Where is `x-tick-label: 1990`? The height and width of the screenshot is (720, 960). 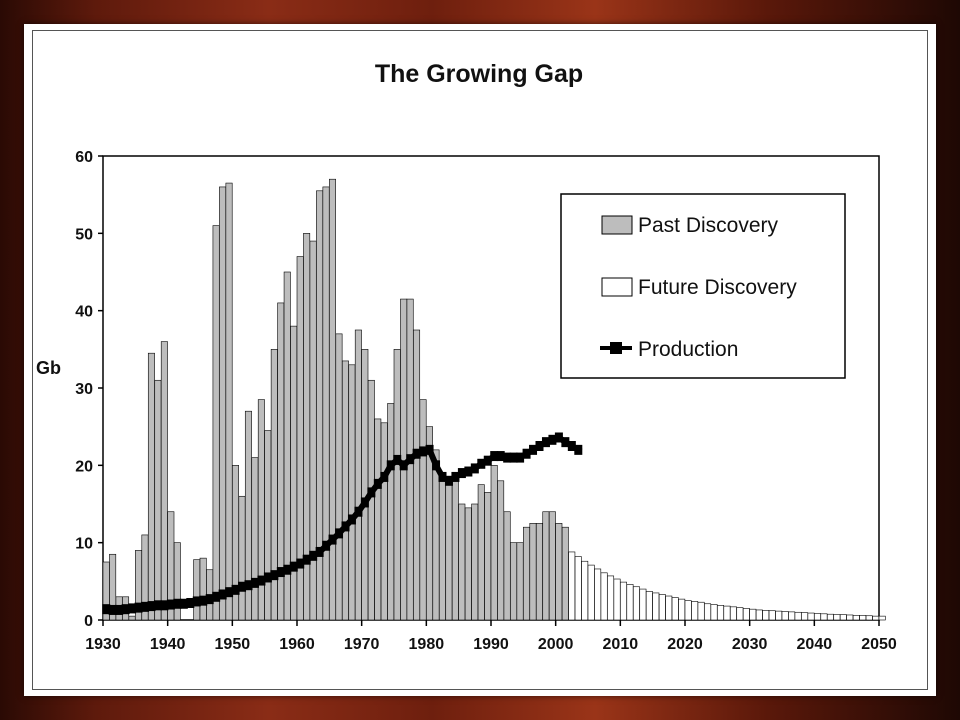
x-tick-label: 1990 is located at coordinates (491, 644).